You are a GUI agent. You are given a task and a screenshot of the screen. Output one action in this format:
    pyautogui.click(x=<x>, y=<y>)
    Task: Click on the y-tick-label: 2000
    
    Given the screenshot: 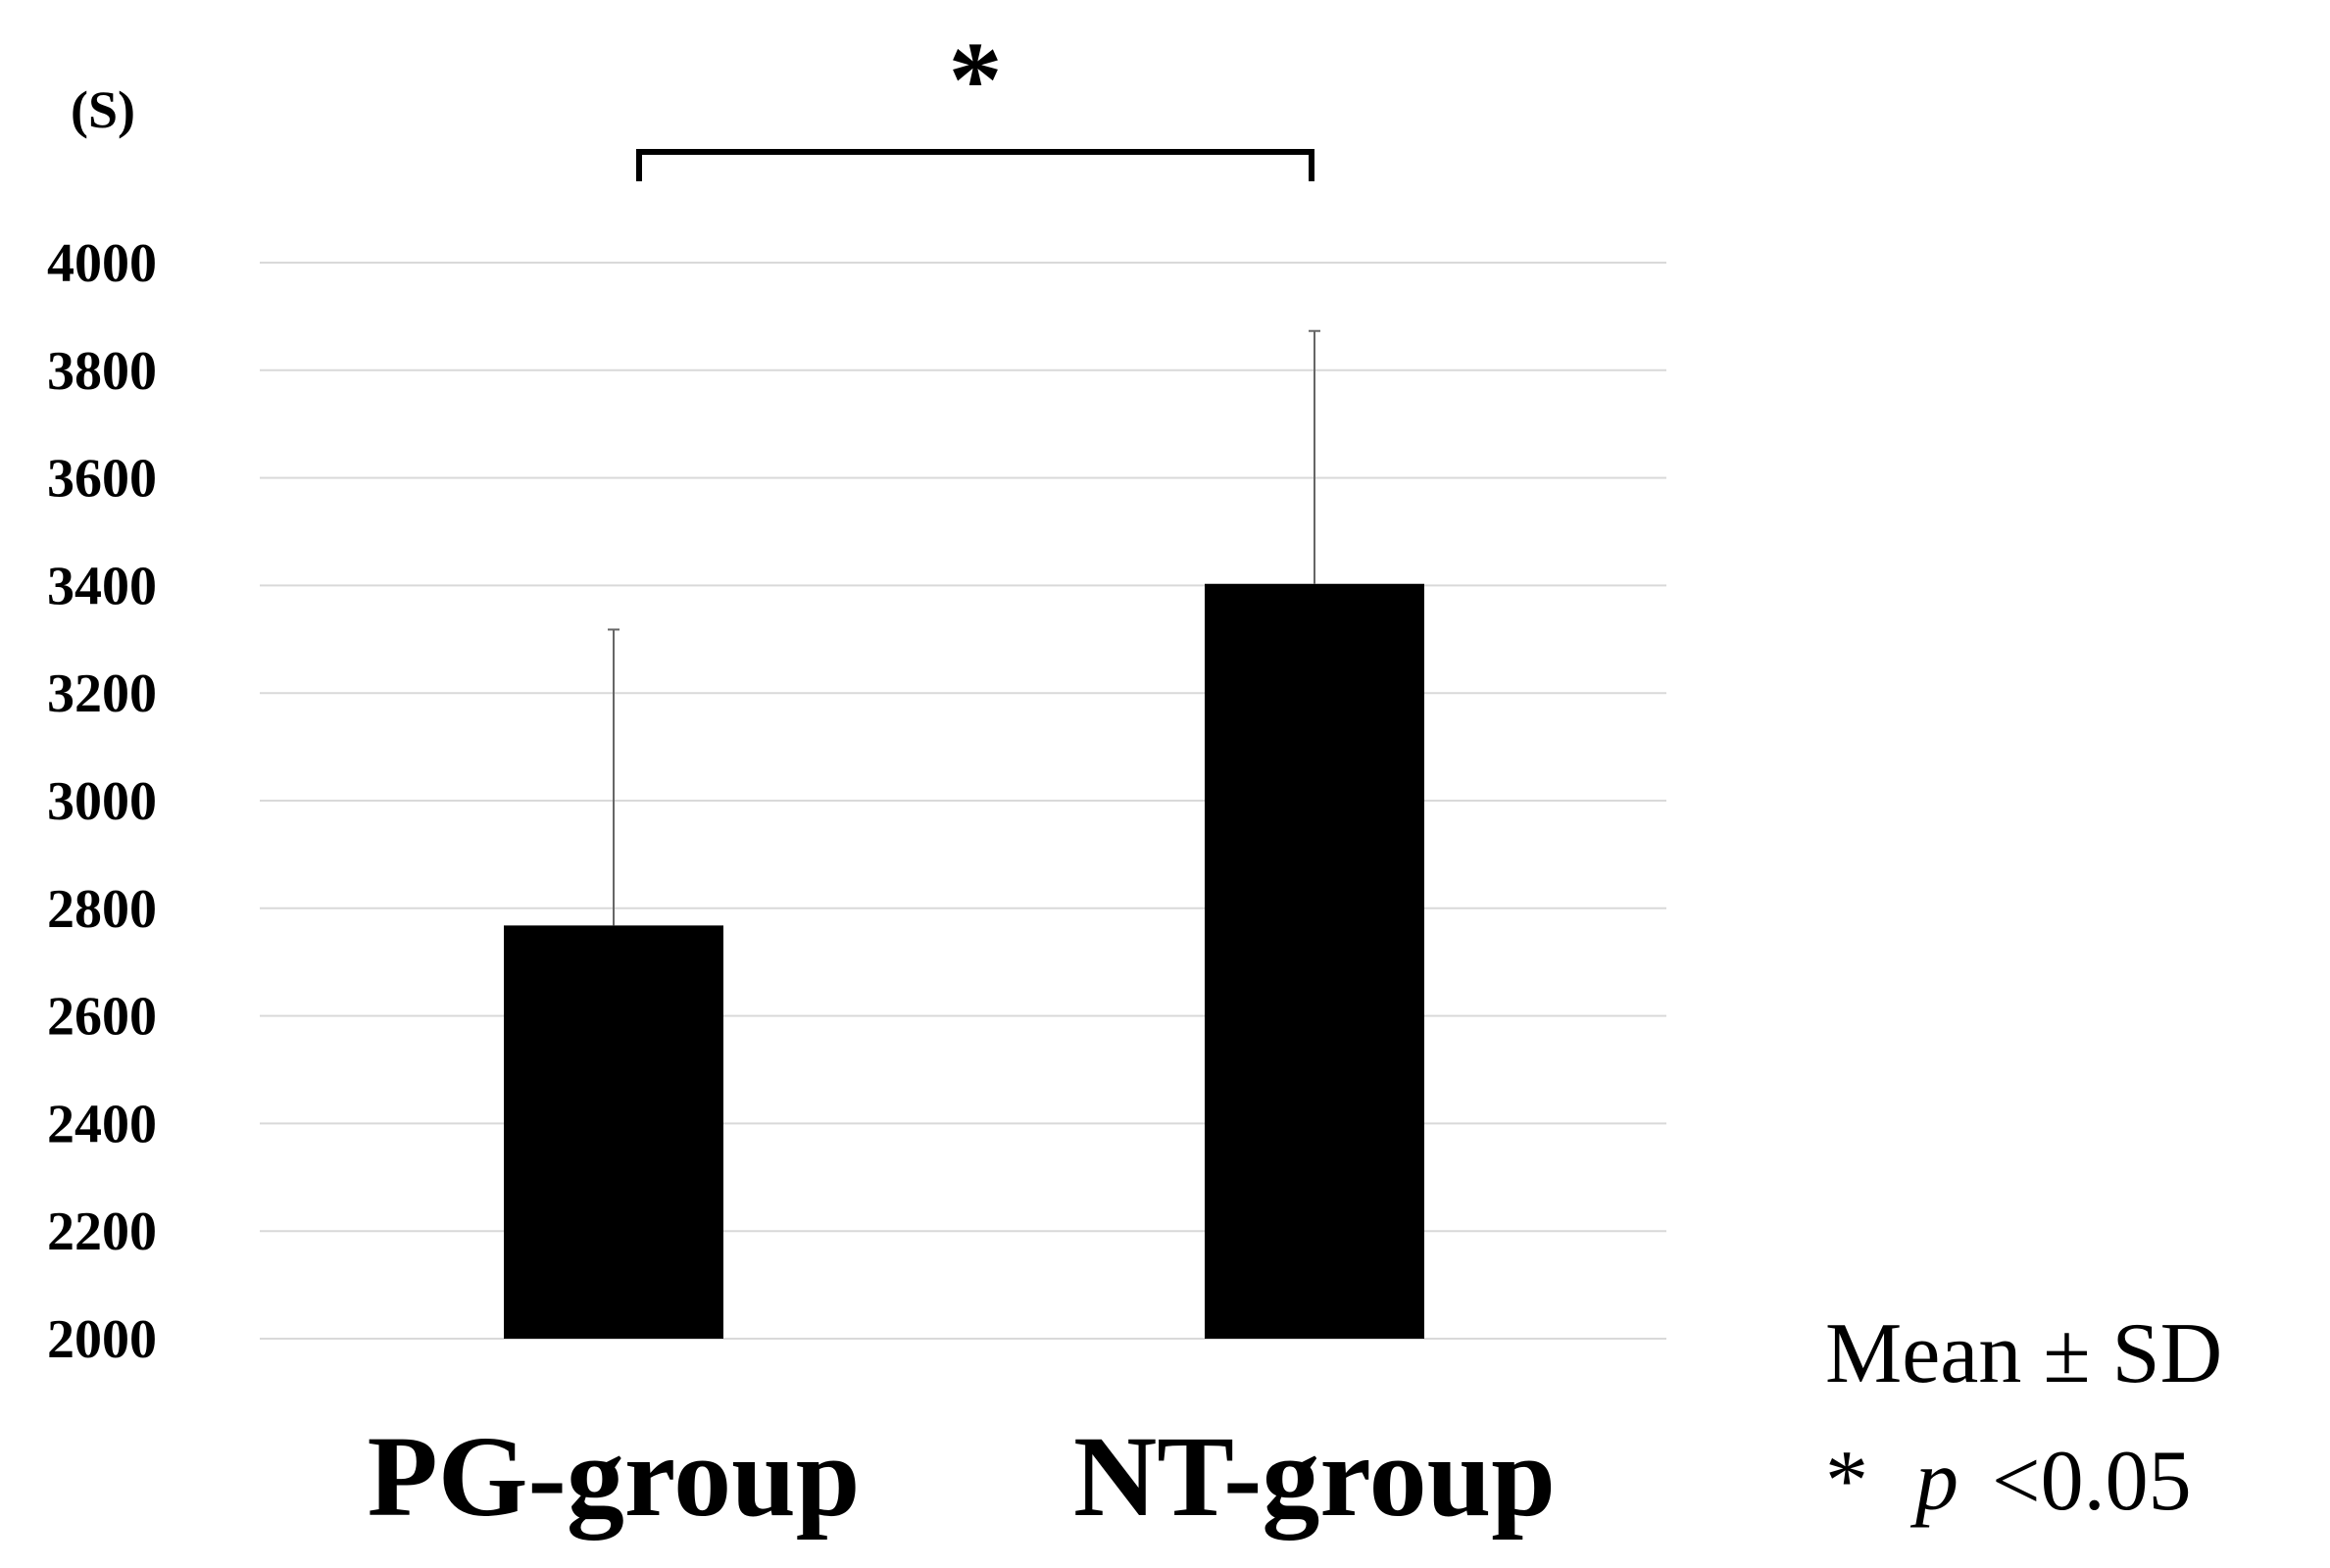 What is the action you would take?
    pyautogui.click(x=102, y=1339)
    